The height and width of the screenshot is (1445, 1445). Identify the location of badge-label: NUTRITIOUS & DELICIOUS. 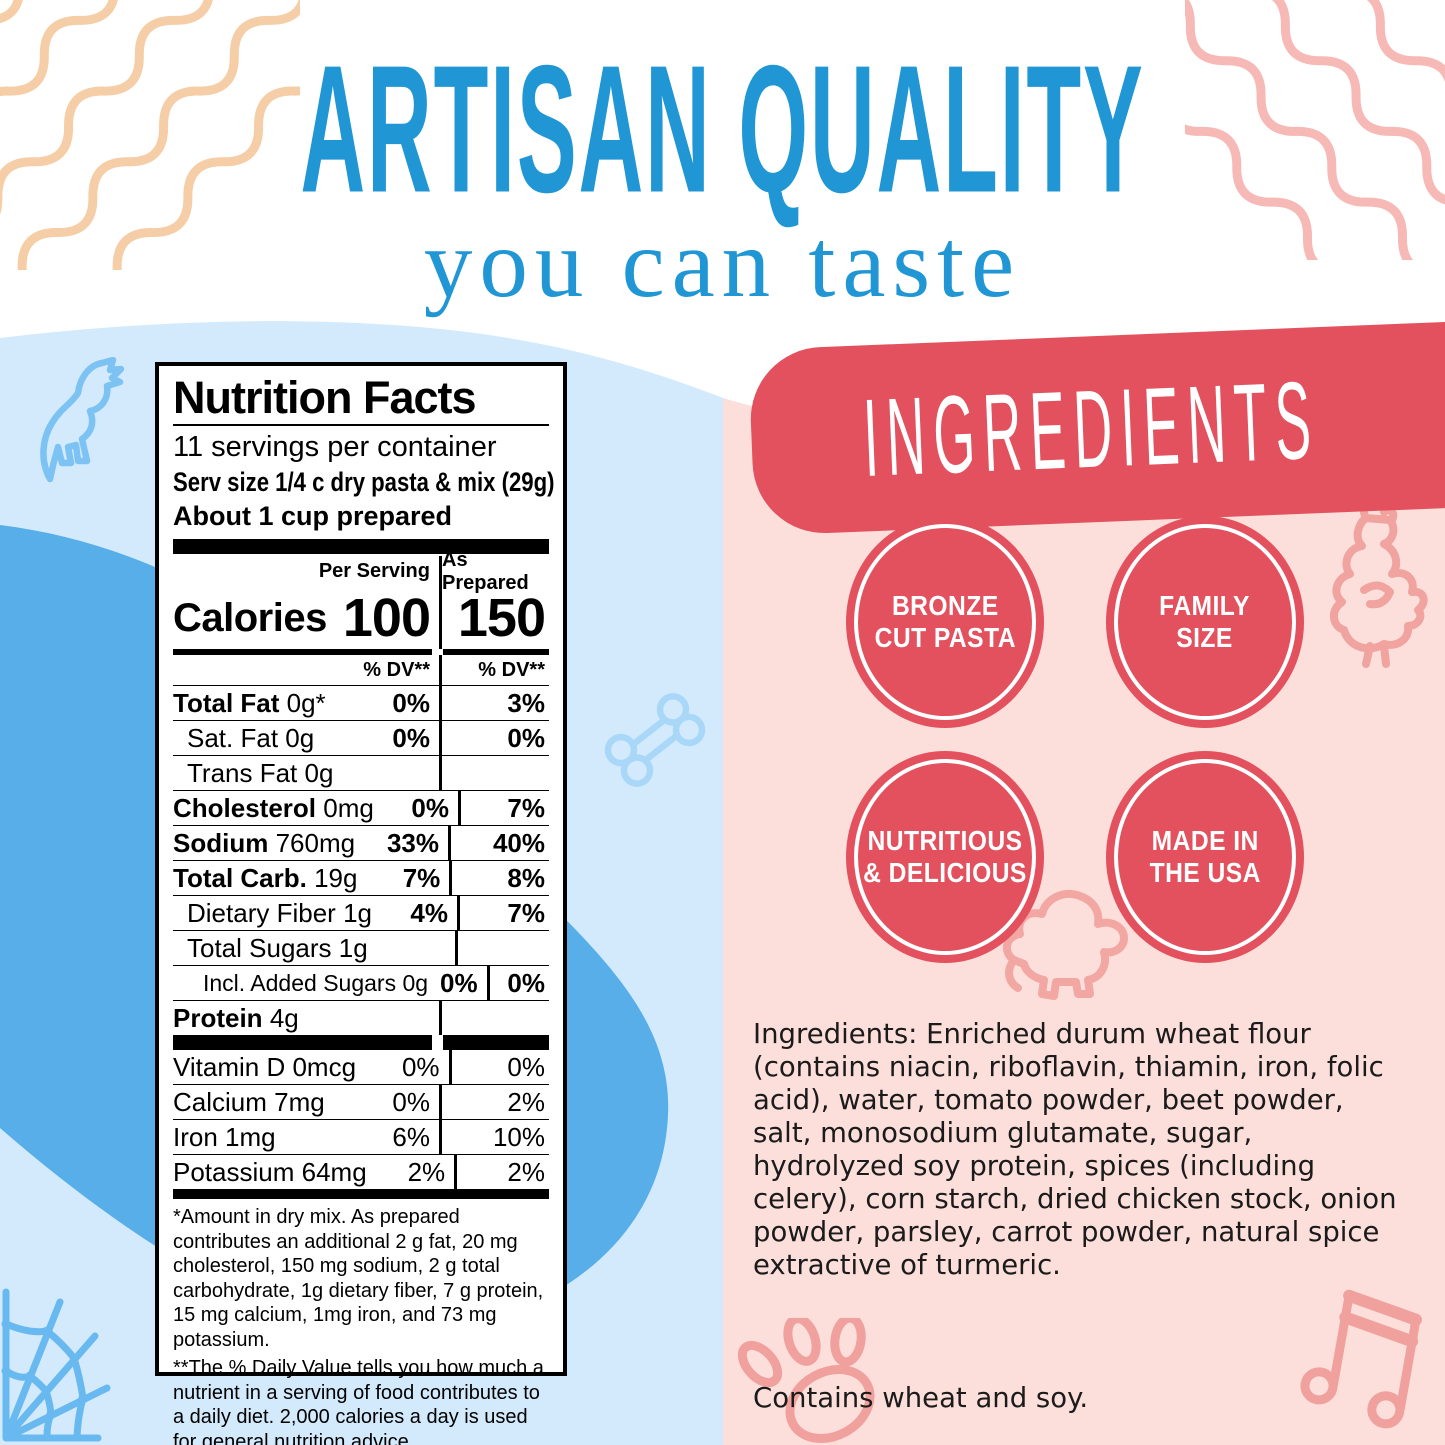
(945, 857).